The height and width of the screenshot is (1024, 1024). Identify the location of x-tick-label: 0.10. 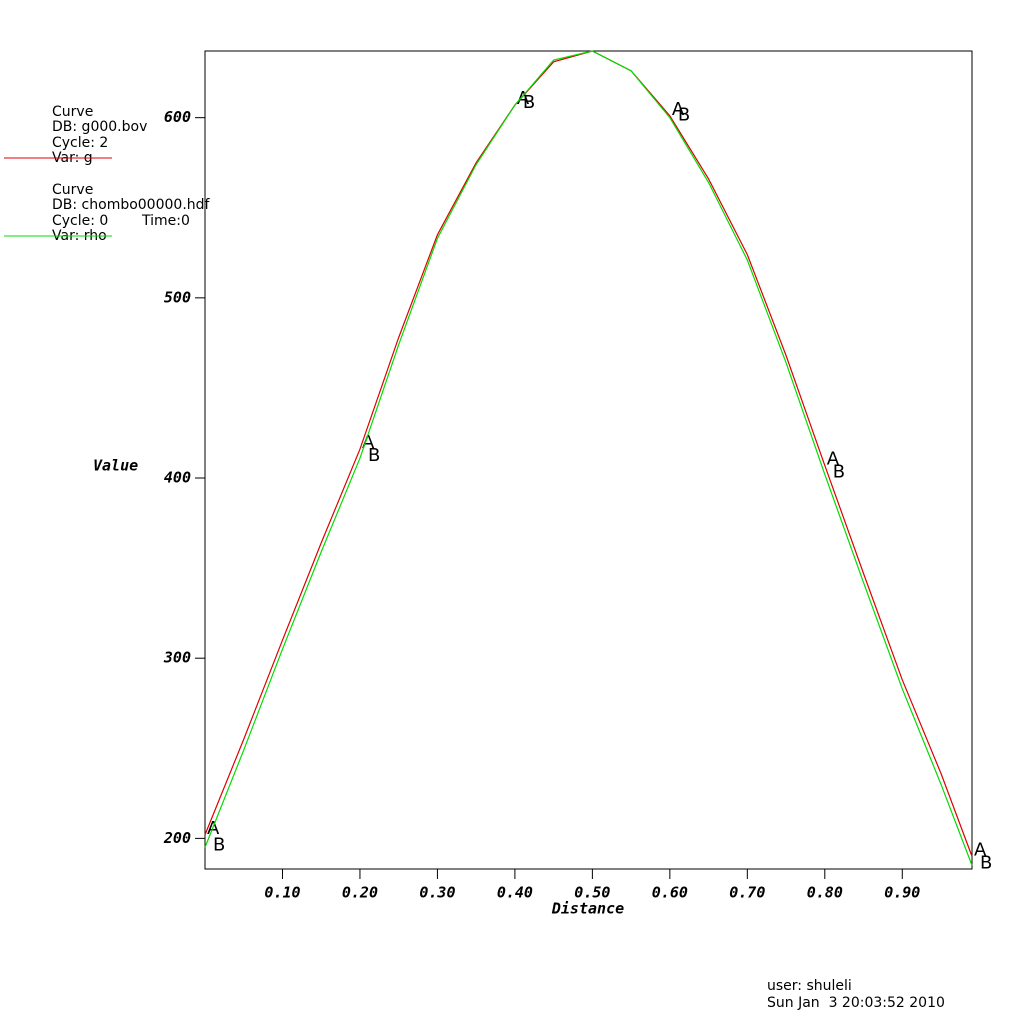
(282, 893).